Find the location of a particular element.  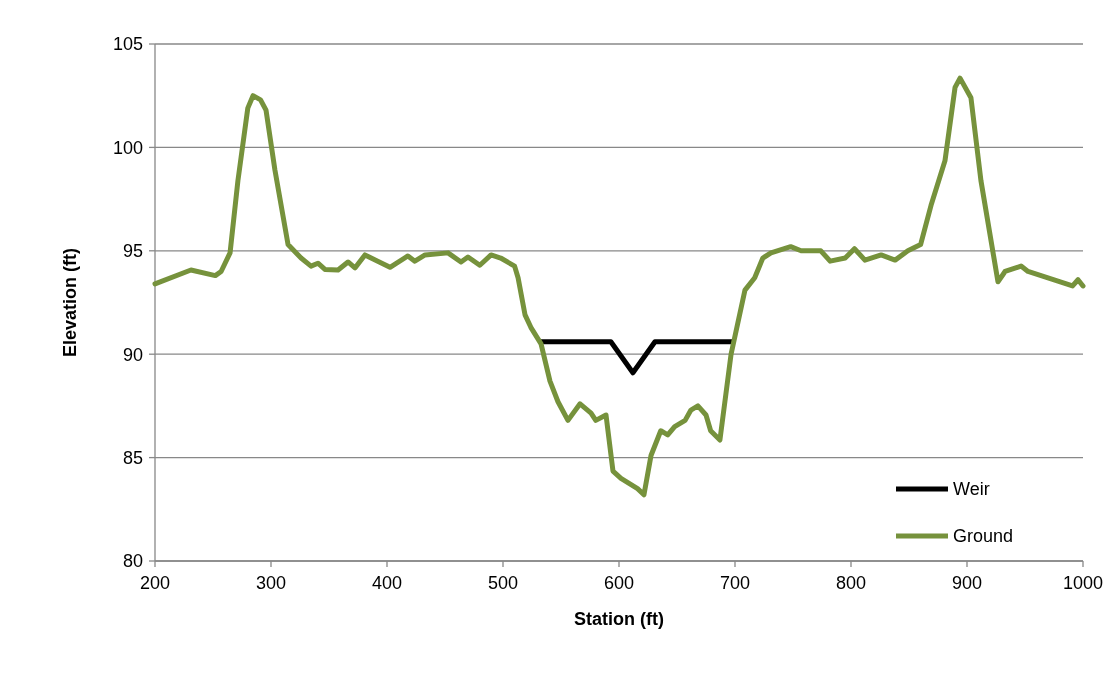

legend-label: Weir is located at coordinates (971, 489).